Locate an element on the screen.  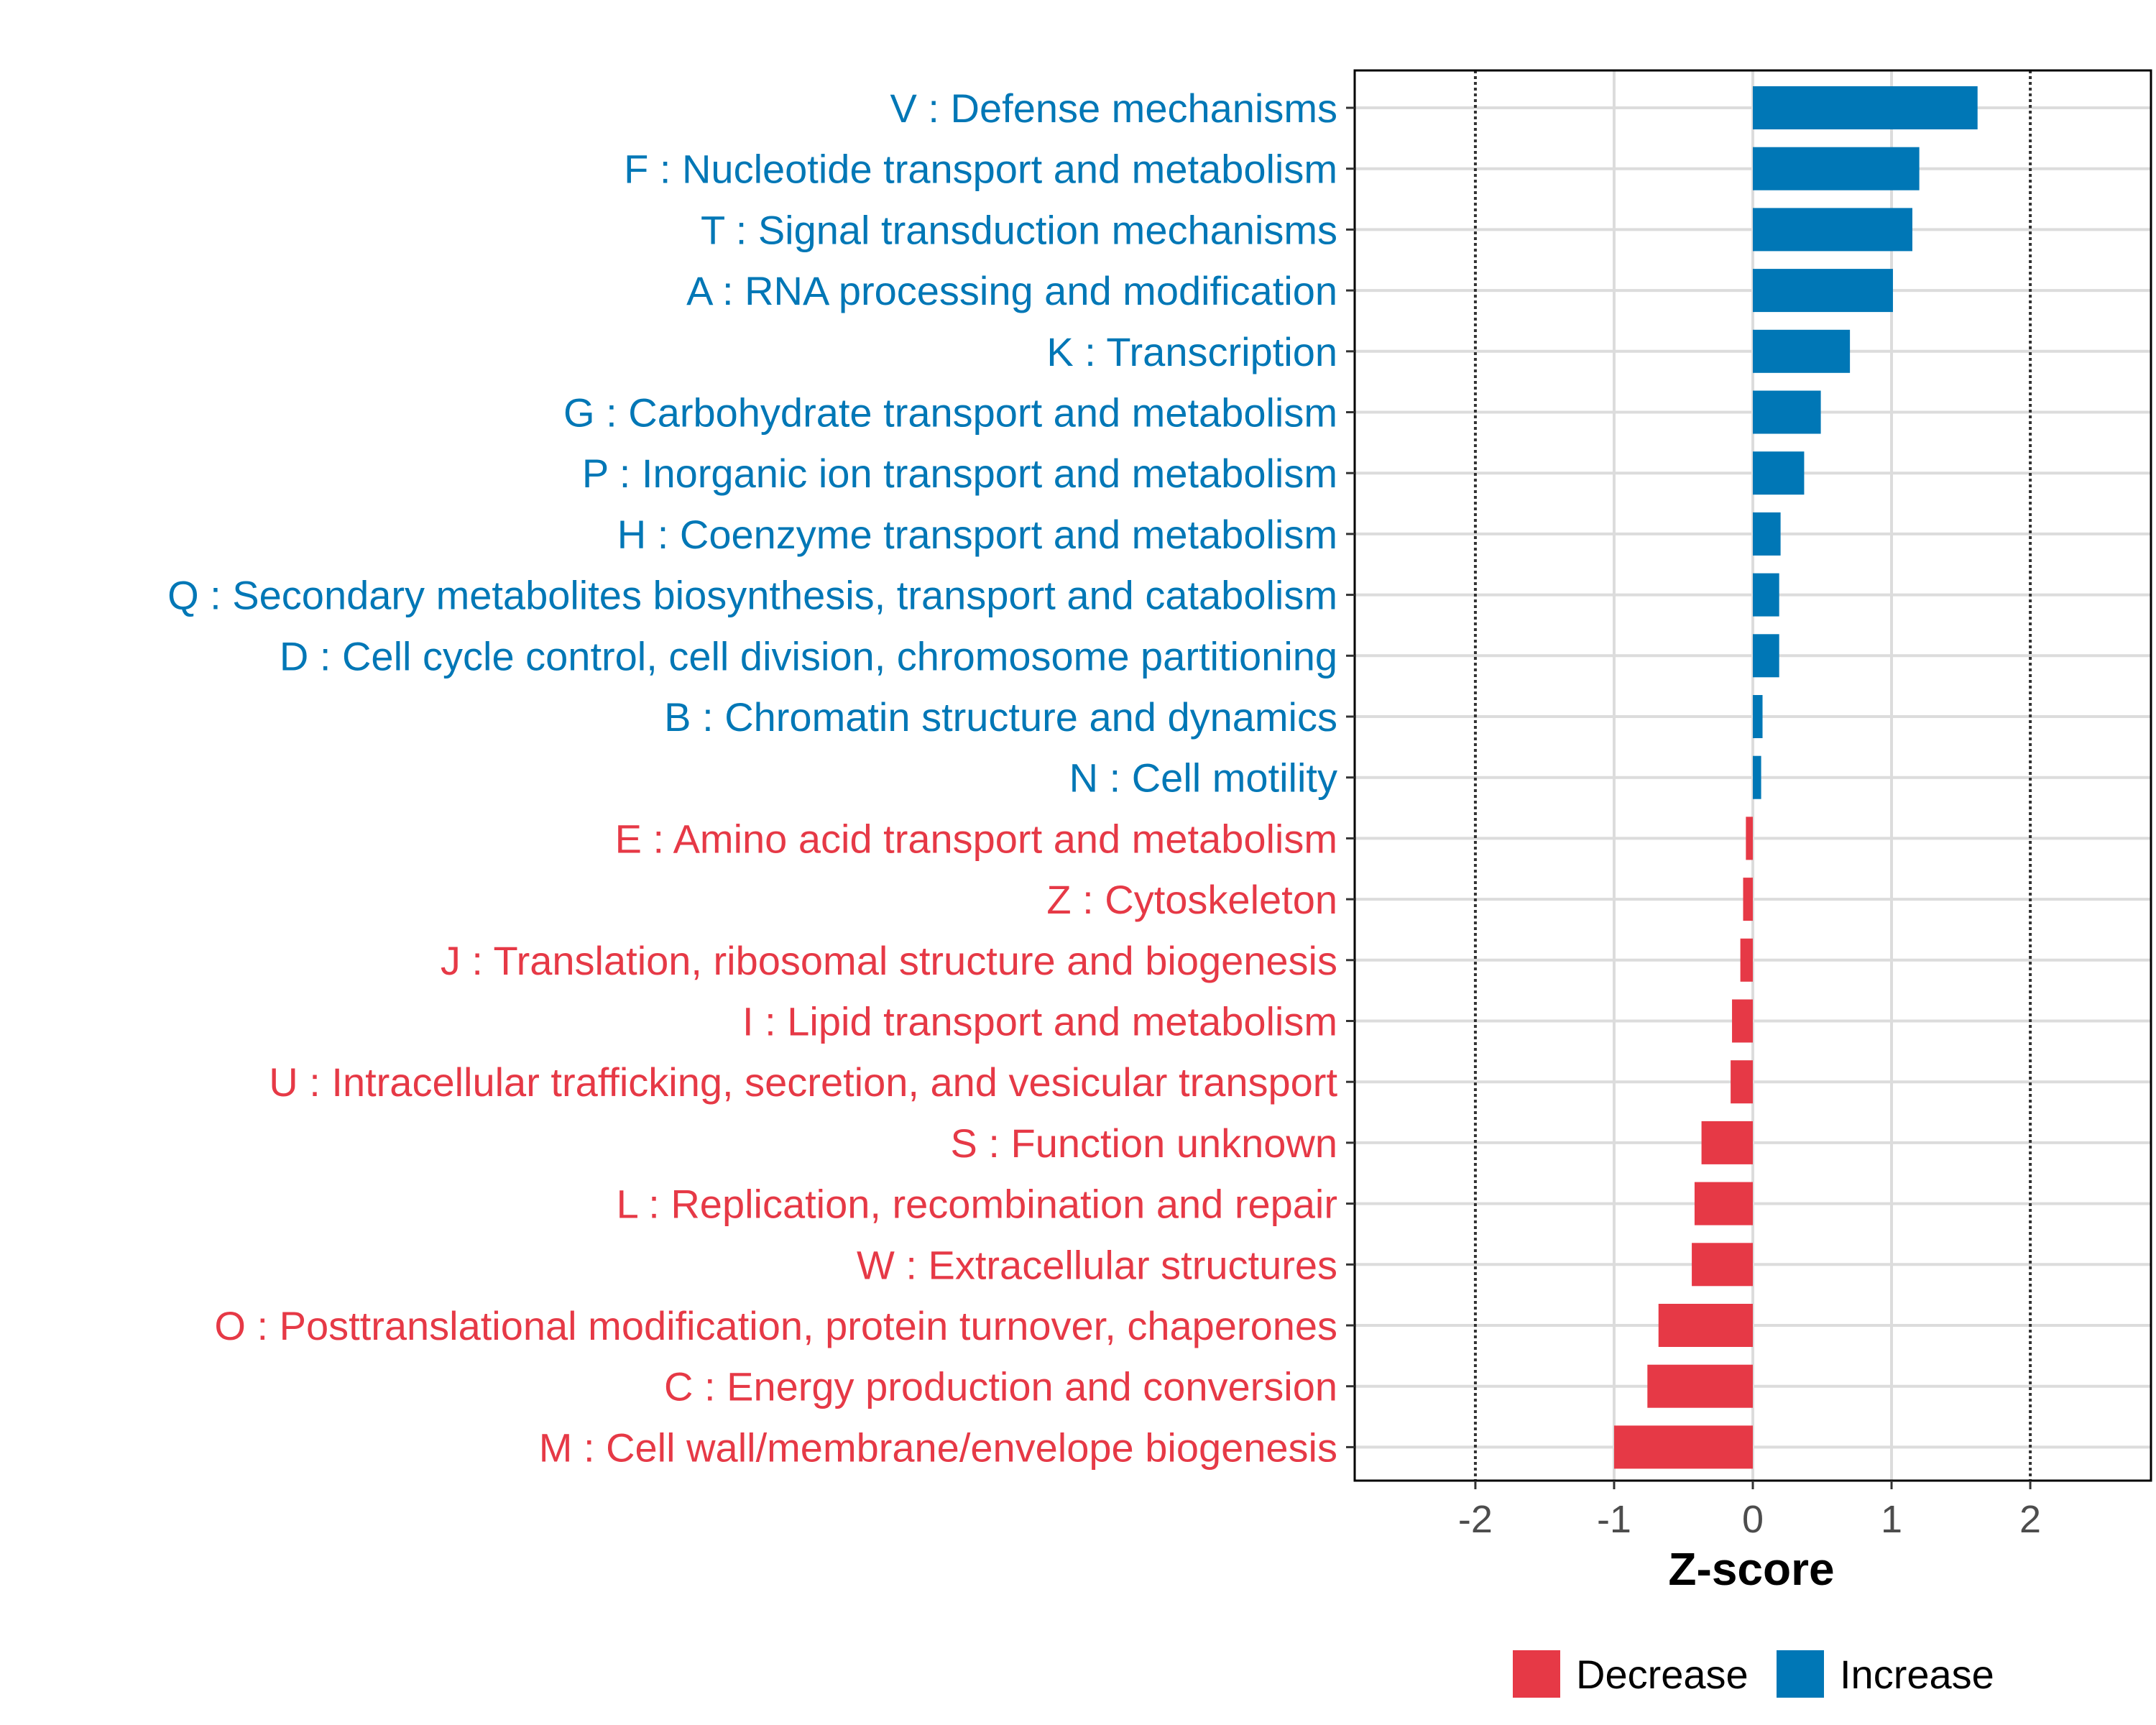
category-label: N : Cell motility is located at coordinates (1203, 778).